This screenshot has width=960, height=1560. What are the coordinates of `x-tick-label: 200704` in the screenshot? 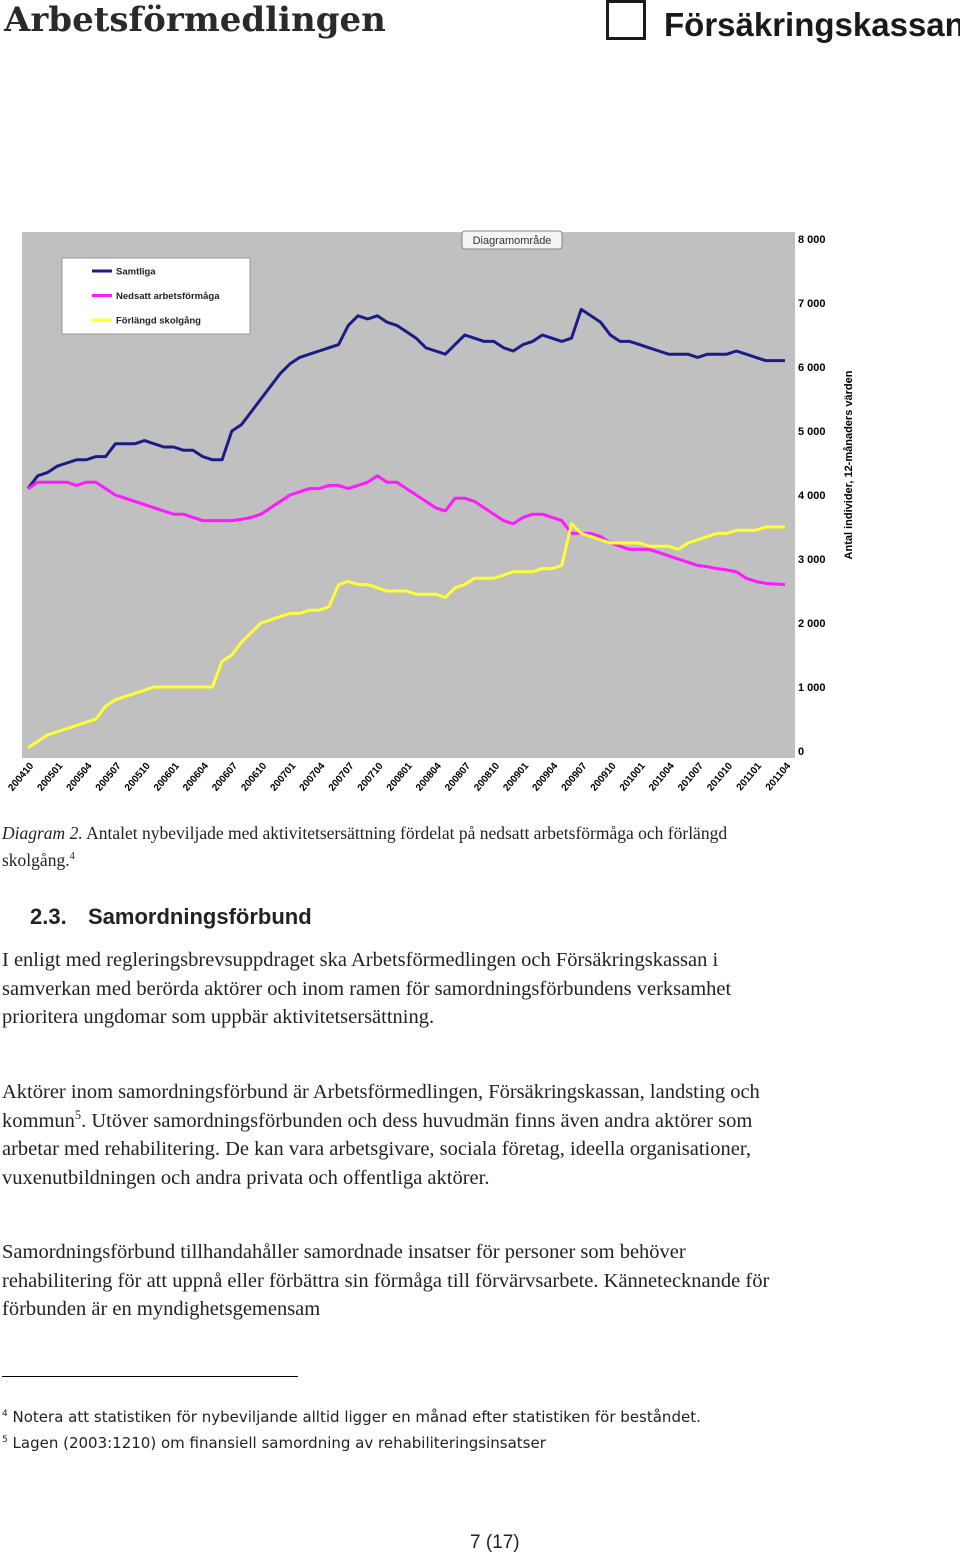 It's located at (313, 777).